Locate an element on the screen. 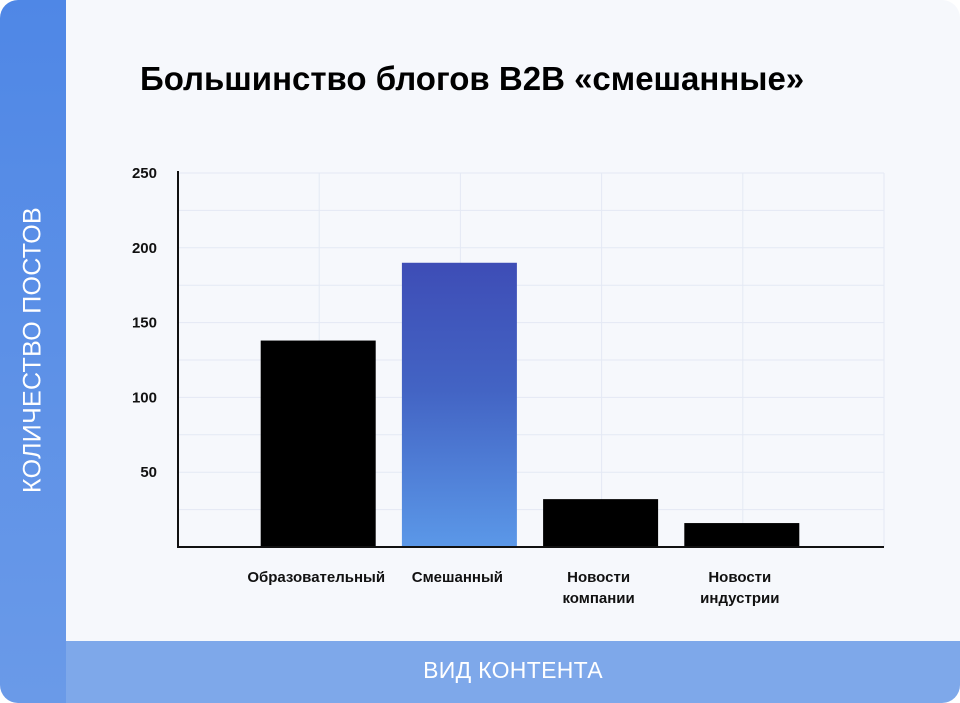  y-tick-label: 250 is located at coordinates (144, 173).